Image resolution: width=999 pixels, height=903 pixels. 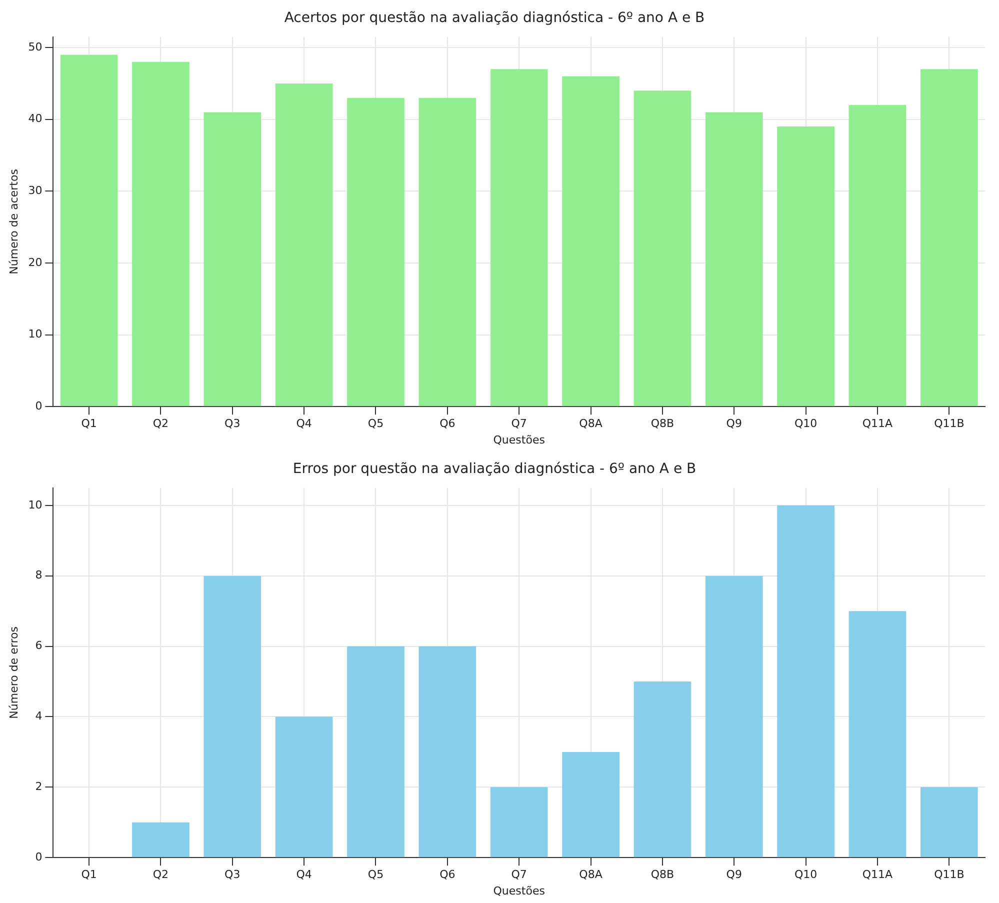 What do you see at coordinates (13, 221) in the screenshot?
I see `y-axis-title: Número de acertos` at bounding box center [13, 221].